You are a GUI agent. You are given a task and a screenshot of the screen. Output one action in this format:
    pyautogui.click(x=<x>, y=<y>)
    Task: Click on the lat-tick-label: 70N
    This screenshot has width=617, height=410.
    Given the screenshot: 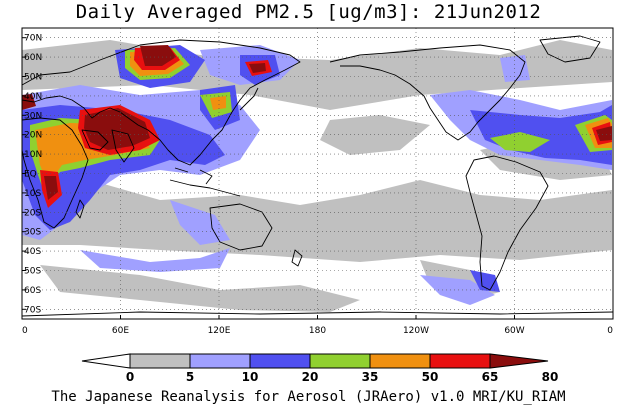 What is the action you would take?
    pyautogui.click(x=33, y=39)
    